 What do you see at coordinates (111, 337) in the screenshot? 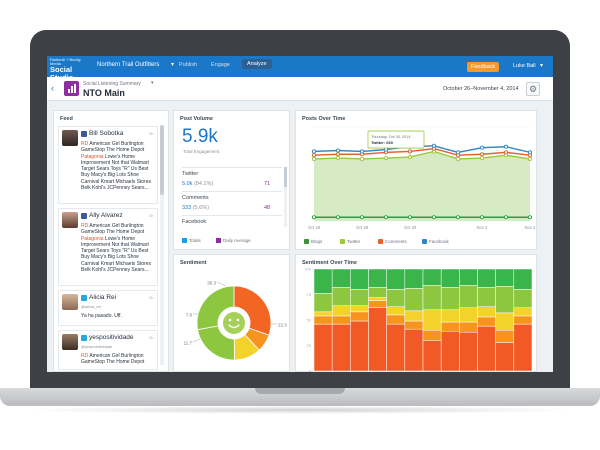
I see `post-author: yespositividade` at bounding box center [111, 337].